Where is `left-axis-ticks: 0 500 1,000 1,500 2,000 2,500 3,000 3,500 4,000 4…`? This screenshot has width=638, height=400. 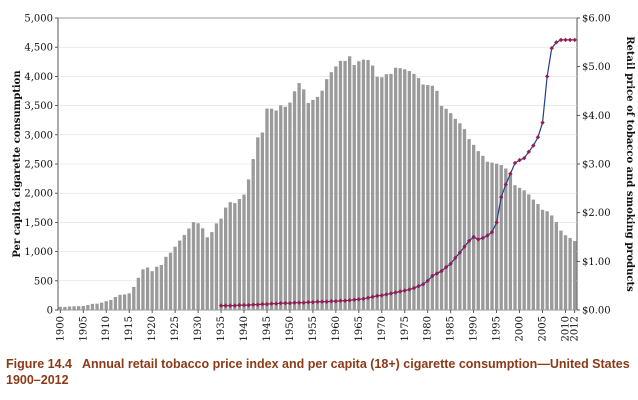 left-axis-ticks: 0 500 1,000 1,500 2,000 2,500 3,000 3,500 4,000 4… is located at coordinates (41, 165).